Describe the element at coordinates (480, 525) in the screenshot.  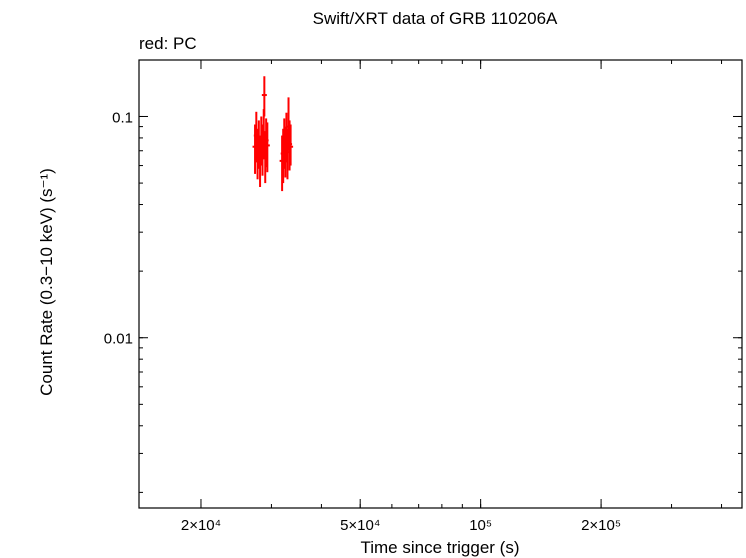
I see `x-tick-label: 10⁵` at that location.